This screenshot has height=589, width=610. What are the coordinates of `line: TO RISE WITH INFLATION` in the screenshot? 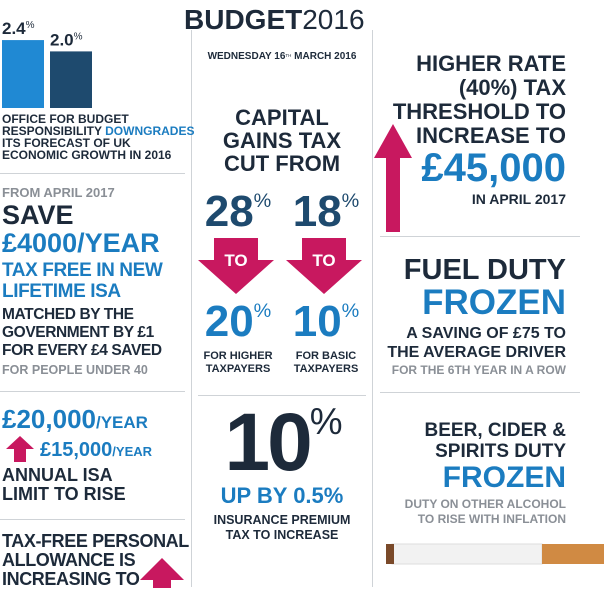 It's located at (491, 519).